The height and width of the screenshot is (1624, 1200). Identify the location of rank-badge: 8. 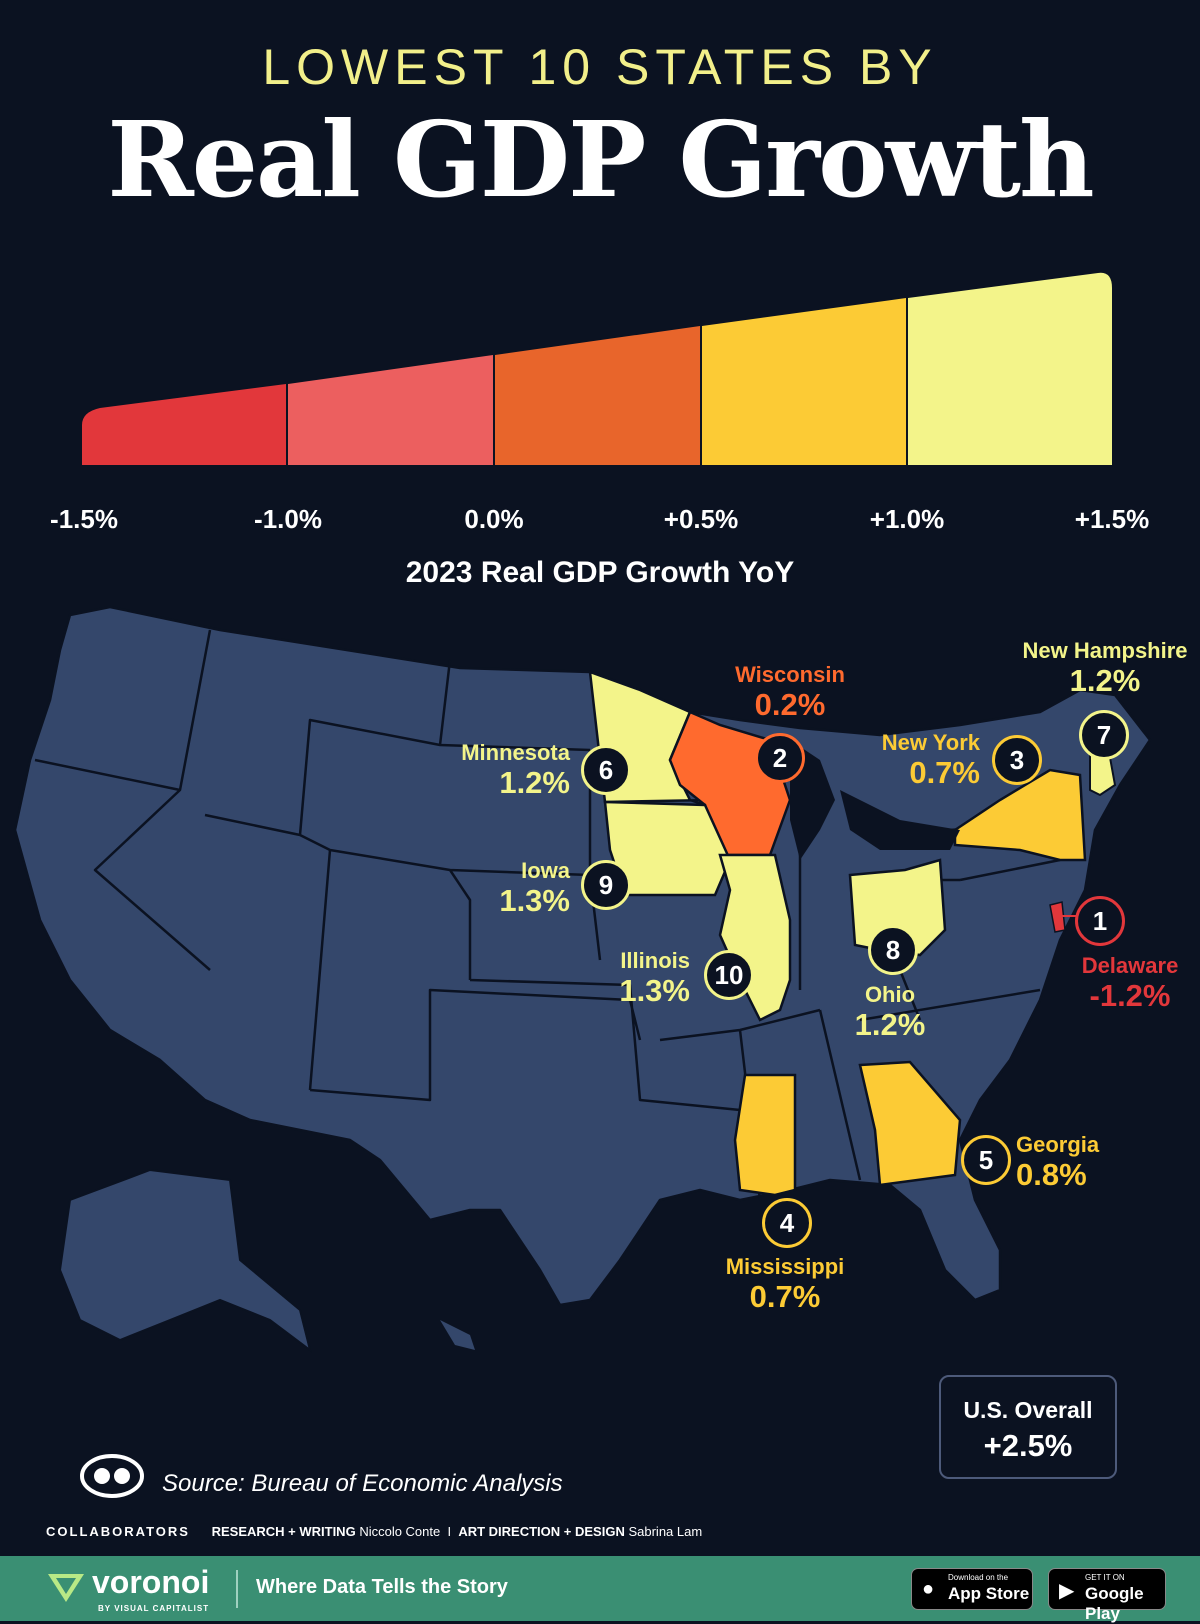
(893, 950).